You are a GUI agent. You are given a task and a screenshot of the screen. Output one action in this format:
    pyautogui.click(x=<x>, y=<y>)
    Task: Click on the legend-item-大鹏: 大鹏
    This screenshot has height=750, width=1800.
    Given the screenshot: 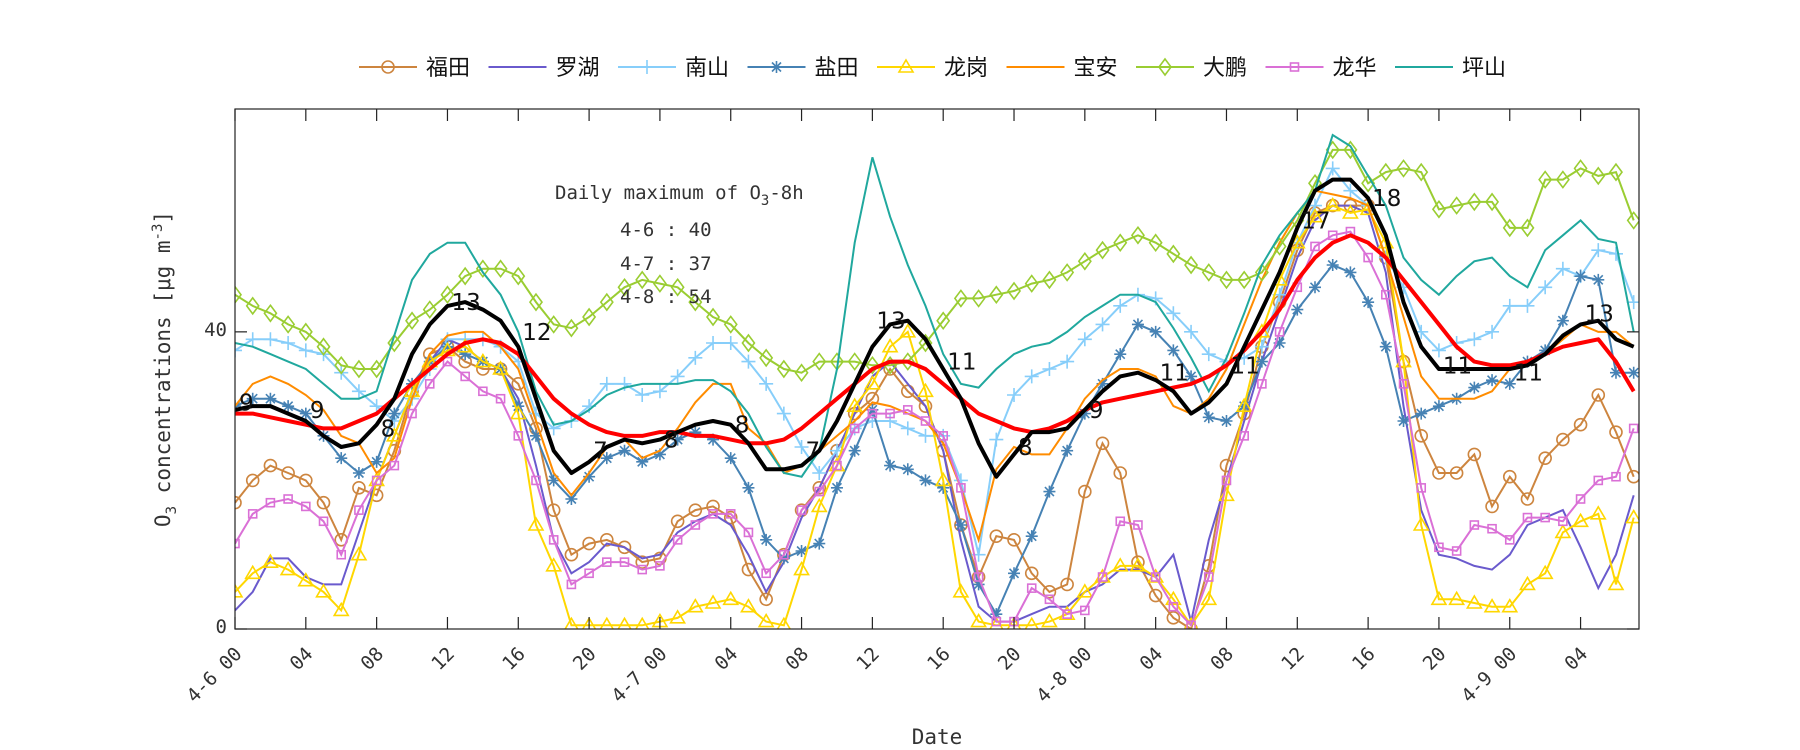 What is the action you would take?
    pyautogui.click(x=1191, y=68)
    